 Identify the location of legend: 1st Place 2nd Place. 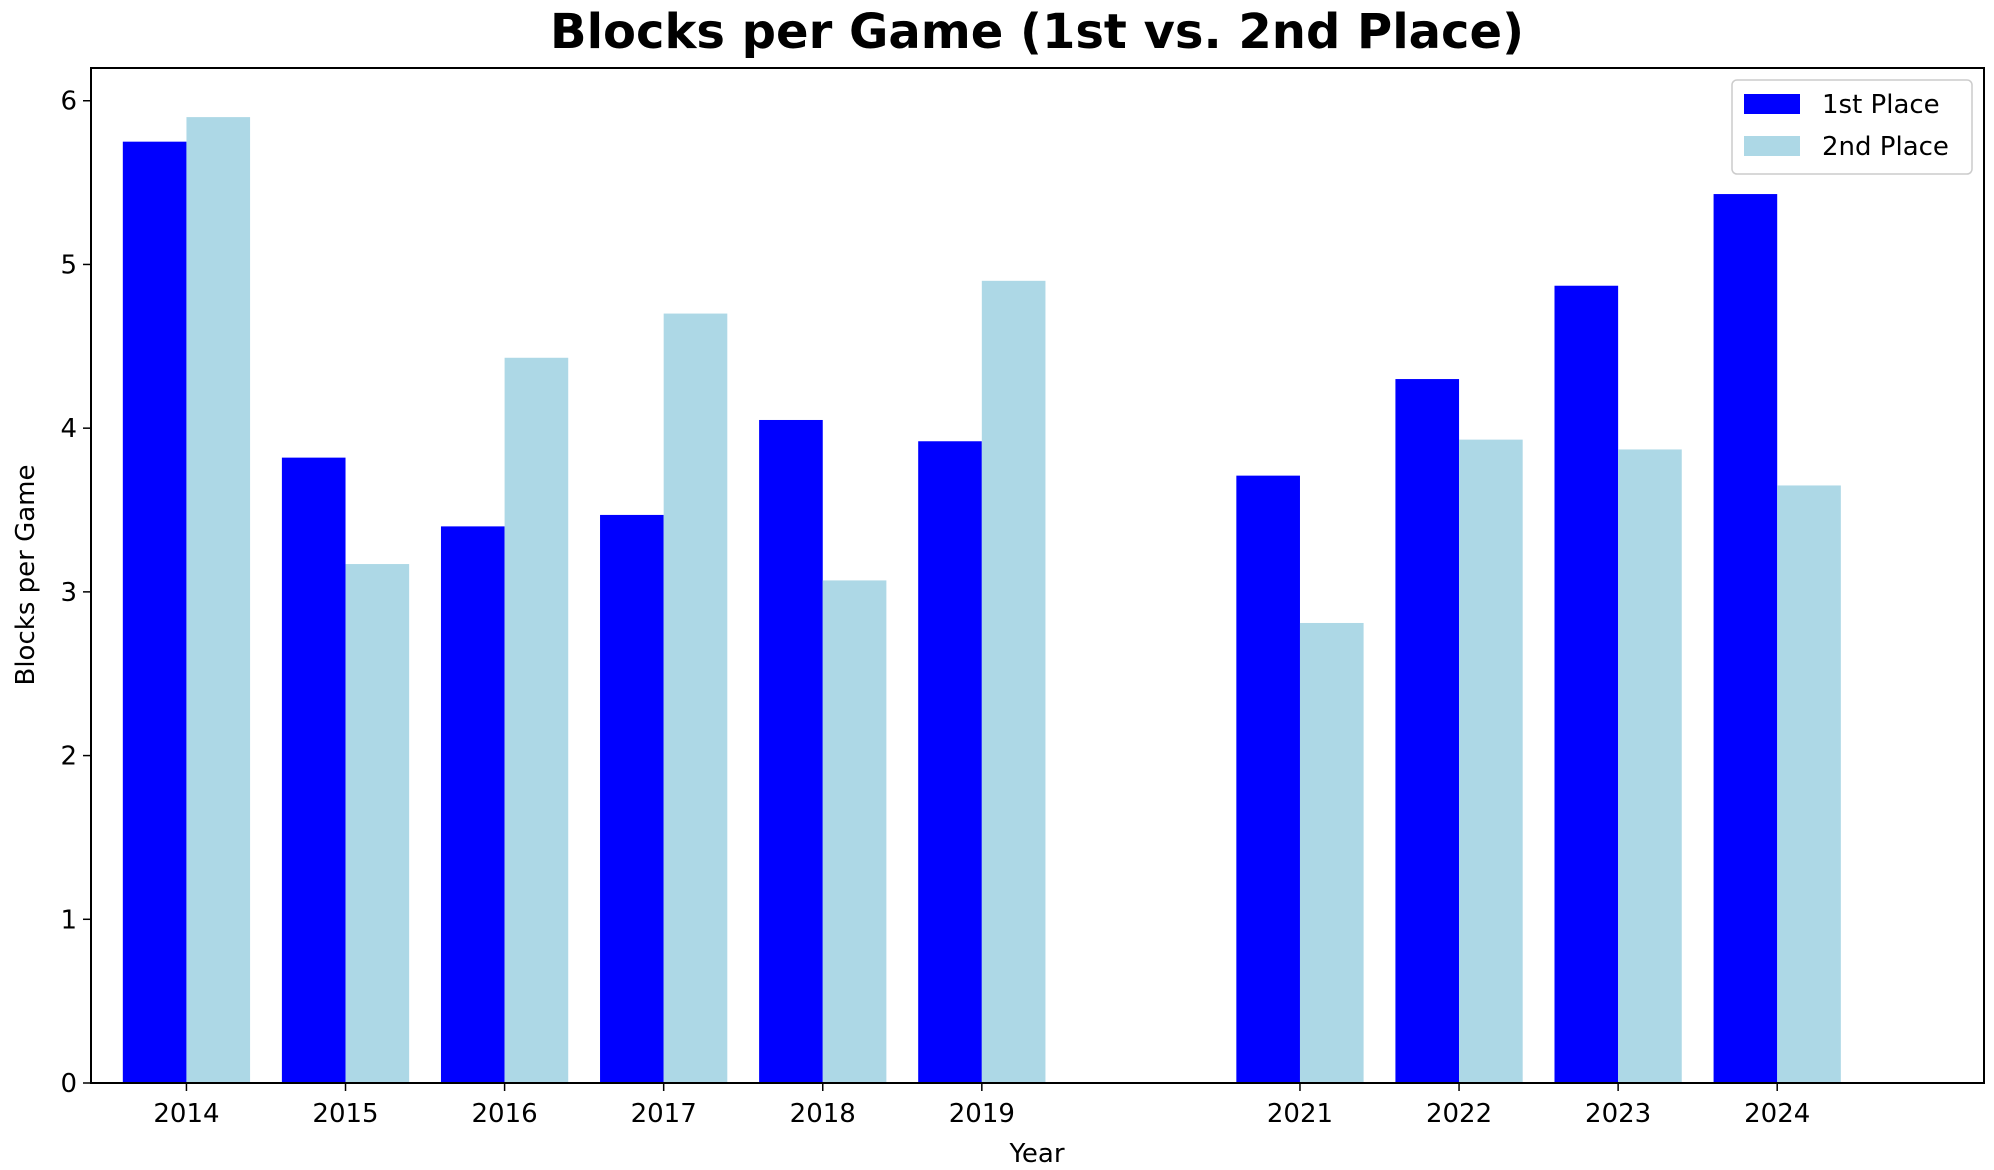
(1852, 127).